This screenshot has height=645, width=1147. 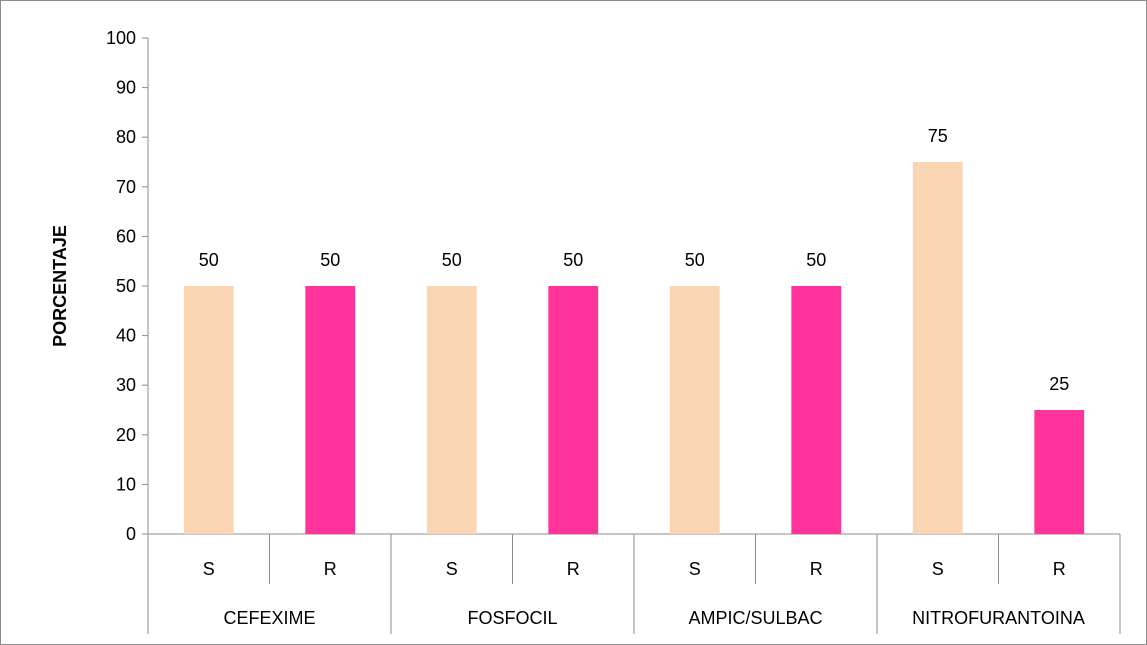 What do you see at coordinates (126, 236) in the screenshot?
I see `y-tick-label: 60` at bounding box center [126, 236].